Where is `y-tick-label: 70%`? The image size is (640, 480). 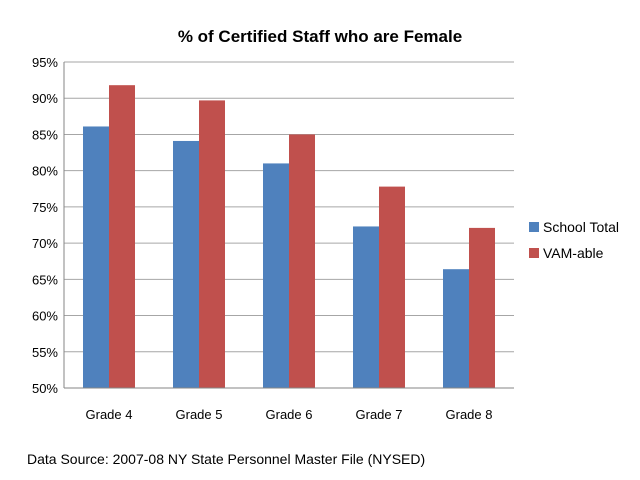 y-tick-label: 70% is located at coordinates (45, 243).